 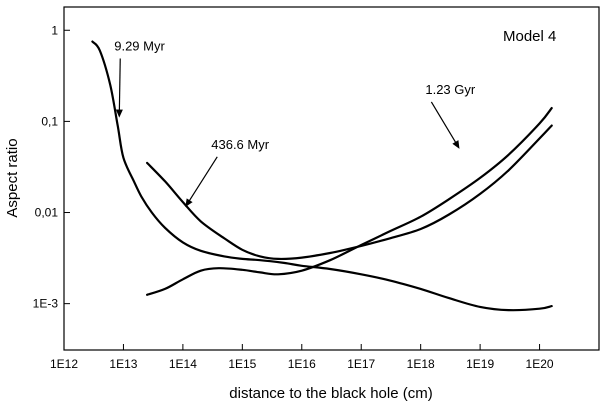 I want to click on x-axis-title: distance to the black hole (cm), so click(x=330, y=393).